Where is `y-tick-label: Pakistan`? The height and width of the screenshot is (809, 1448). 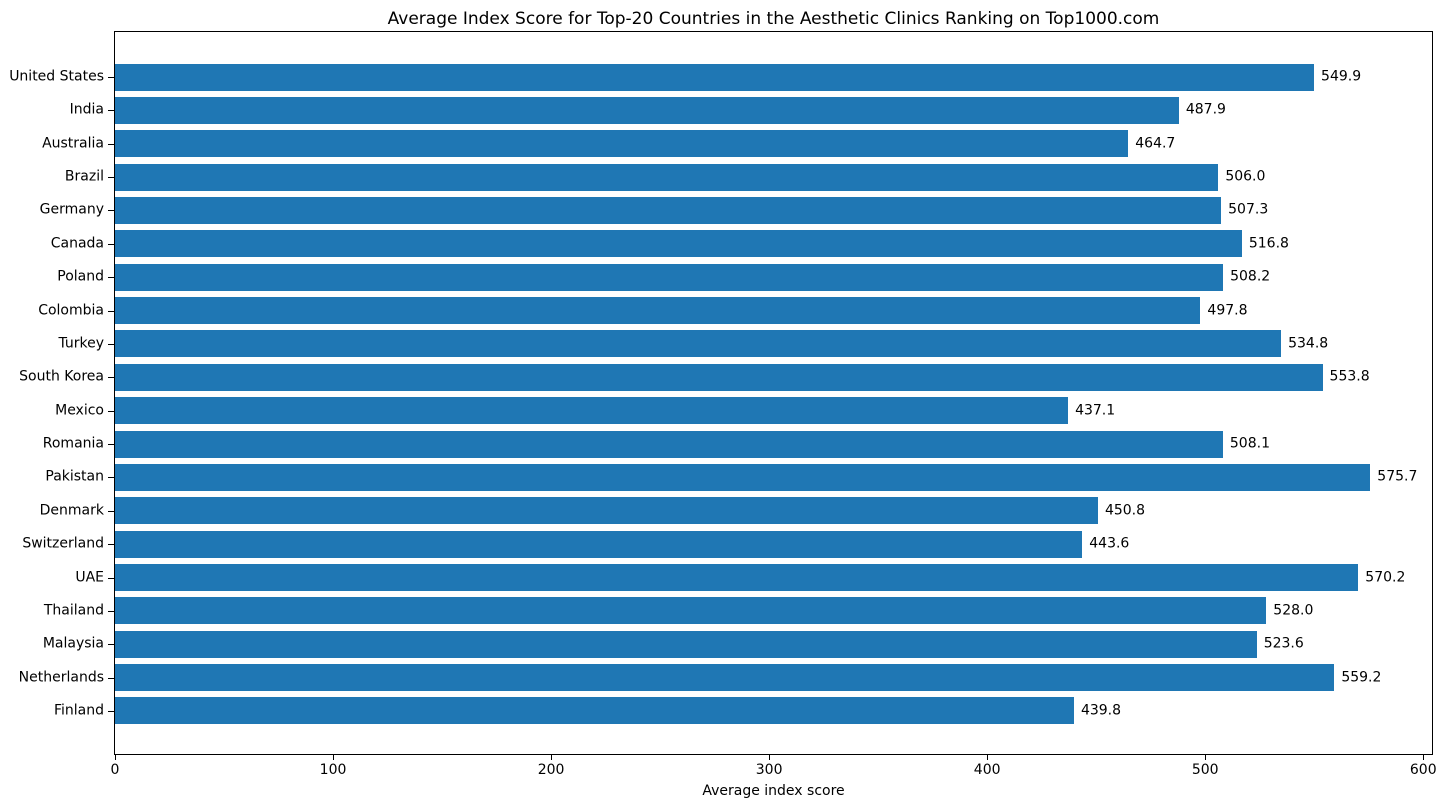
y-tick-label: Pakistan is located at coordinates (74, 476).